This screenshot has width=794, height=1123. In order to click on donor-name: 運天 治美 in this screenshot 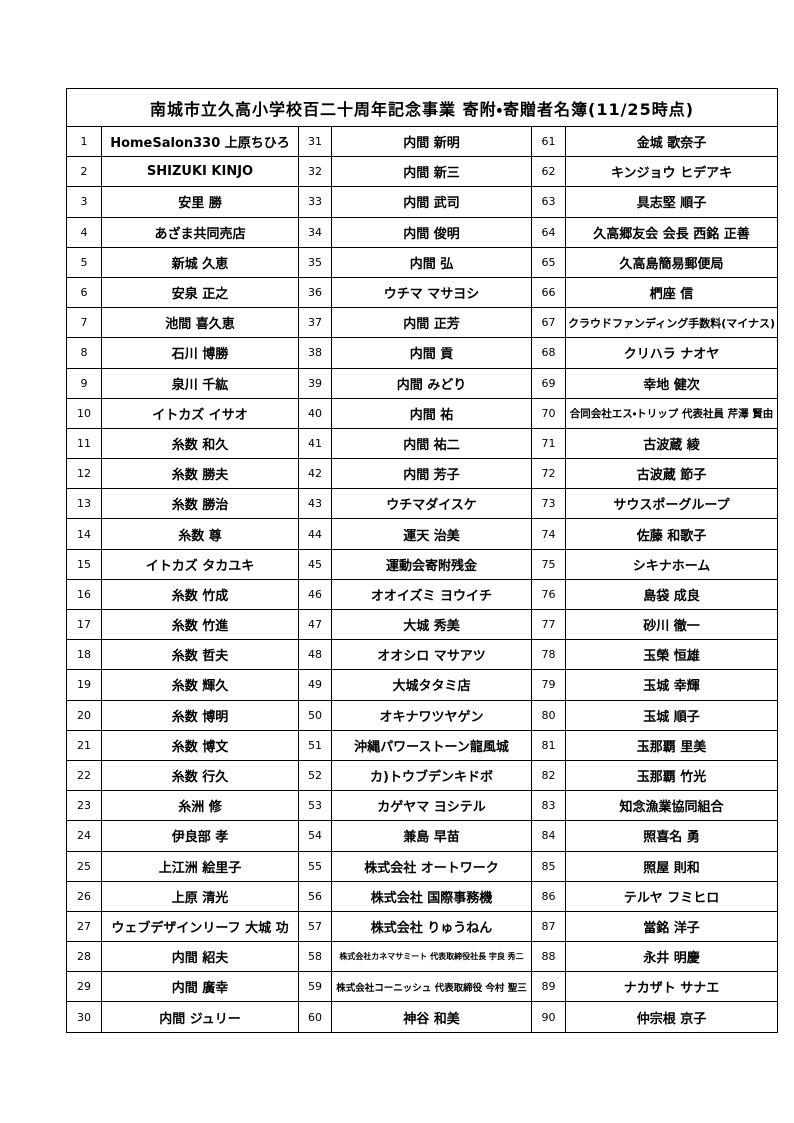, I will do `click(431, 534)`.